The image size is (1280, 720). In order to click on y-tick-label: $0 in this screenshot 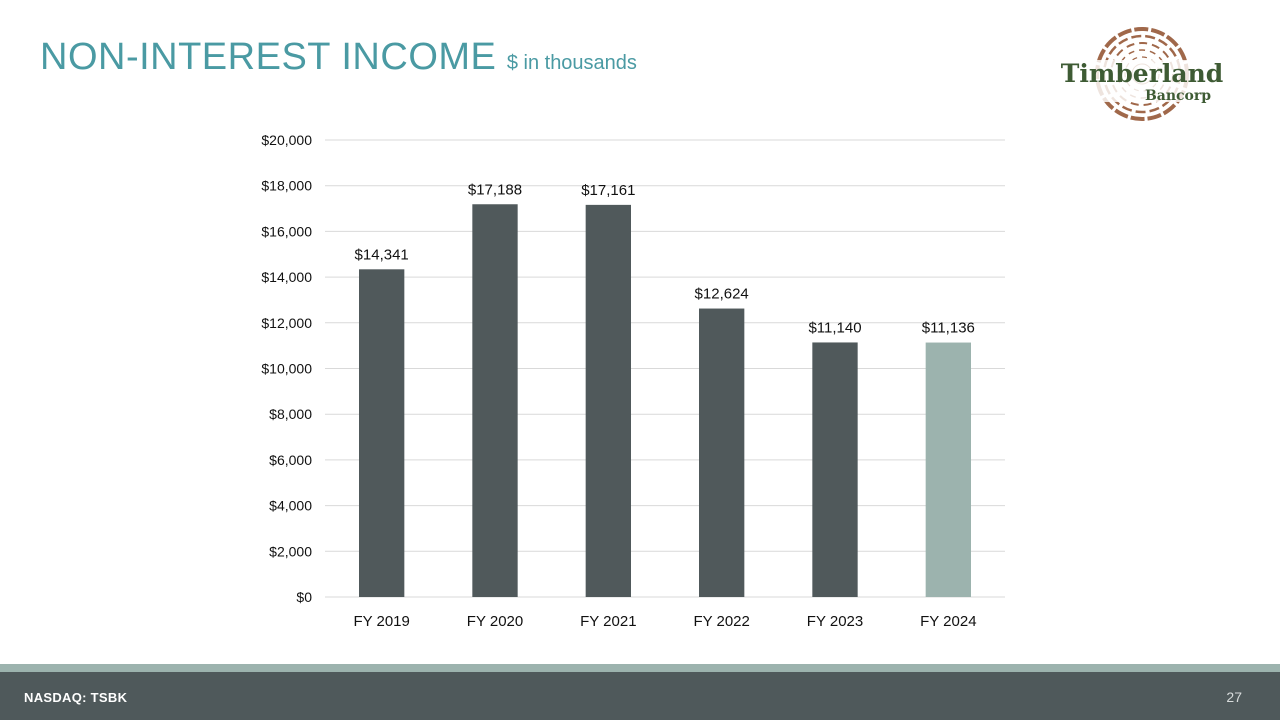, I will do `click(304, 597)`.